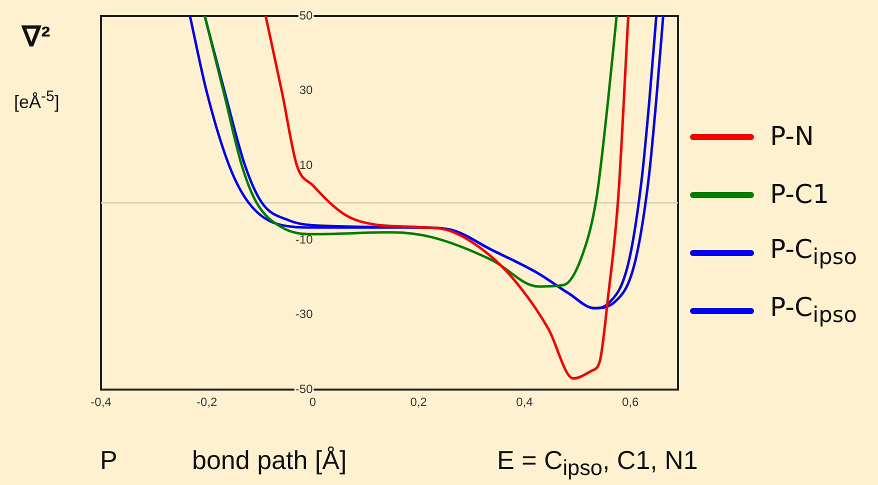 The width and height of the screenshot is (878, 485). Describe the element at coordinates (800, 195) in the screenshot. I see `legend-label: P-C1` at that location.